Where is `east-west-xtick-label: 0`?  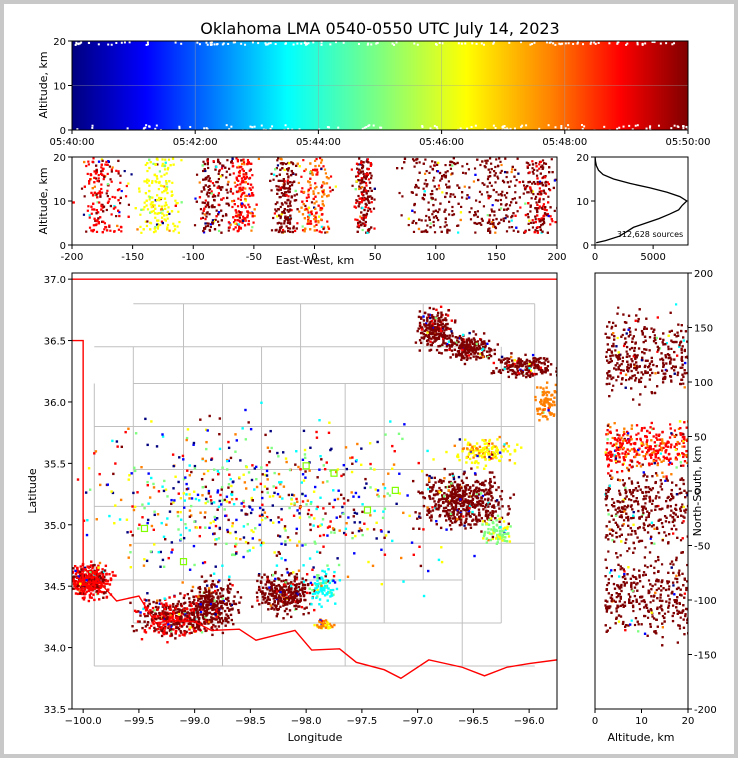 east-west-xtick-label: 0 is located at coordinates (314, 257).